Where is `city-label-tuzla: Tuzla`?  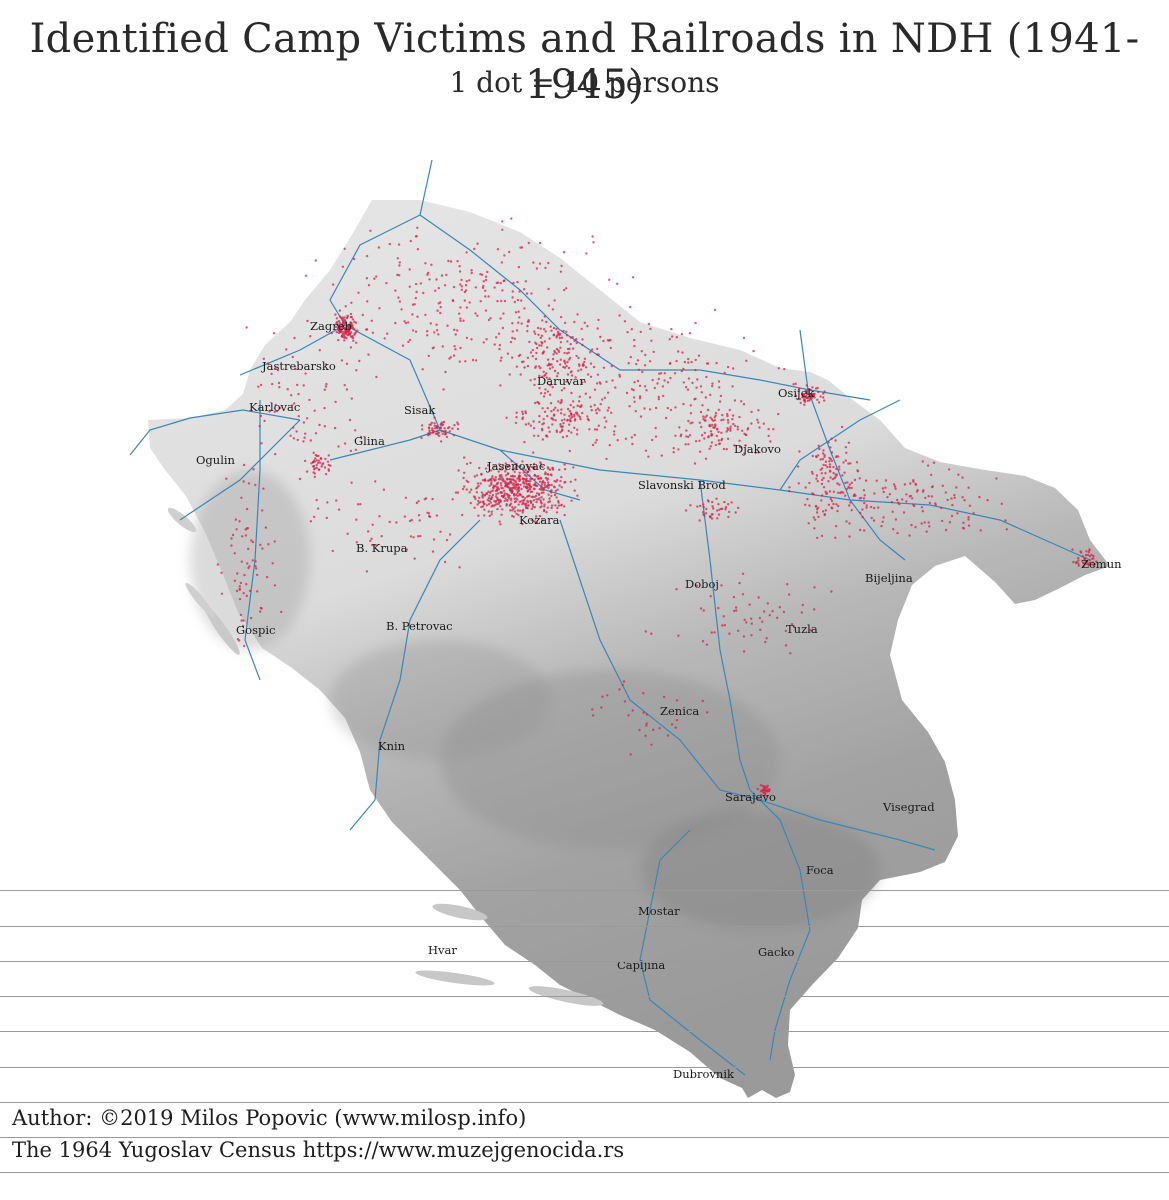 city-label-tuzla: Tuzla is located at coordinates (802, 629).